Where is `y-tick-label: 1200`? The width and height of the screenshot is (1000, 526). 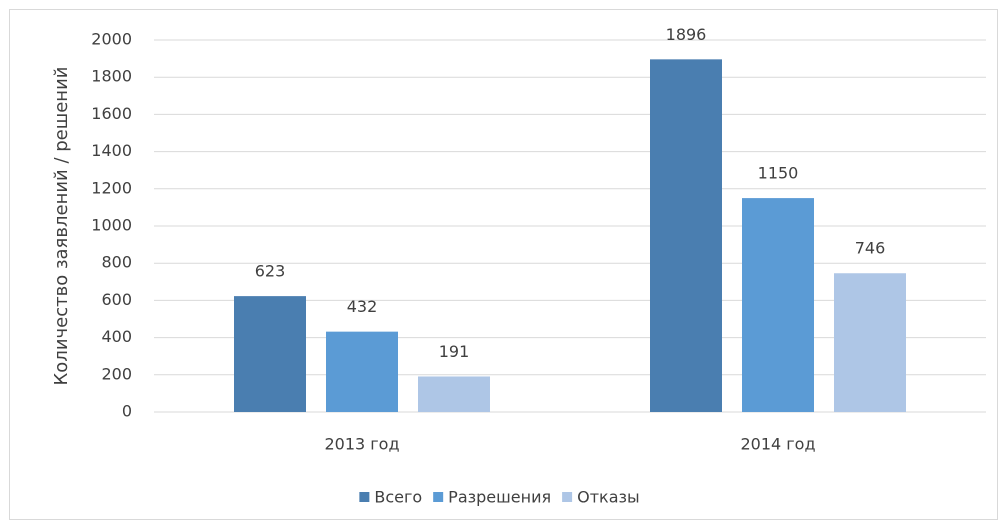 y-tick-label: 1200 is located at coordinates (111, 187).